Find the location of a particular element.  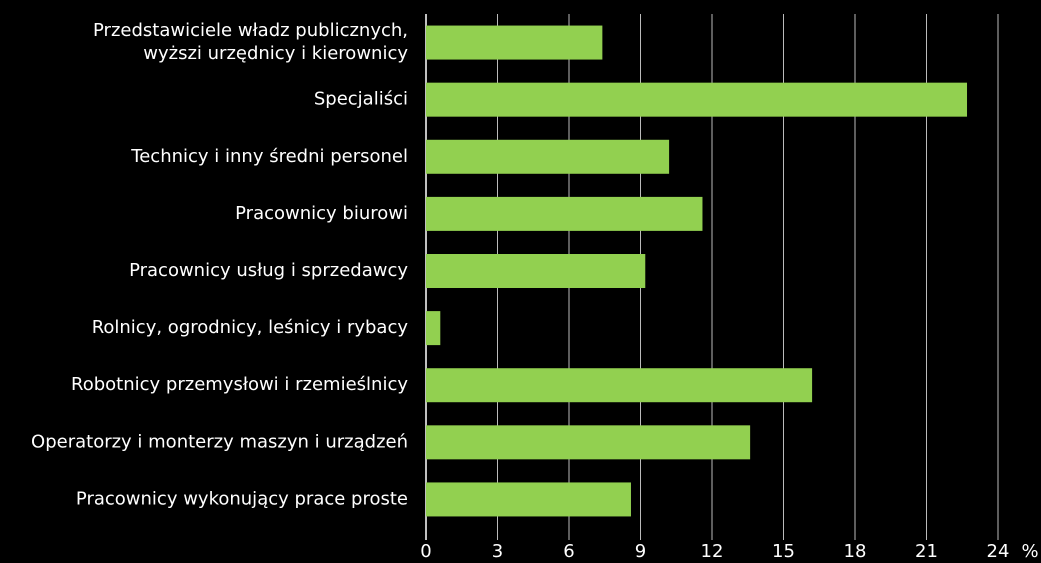

x-tick-label: 15 is located at coordinates (783, 551).